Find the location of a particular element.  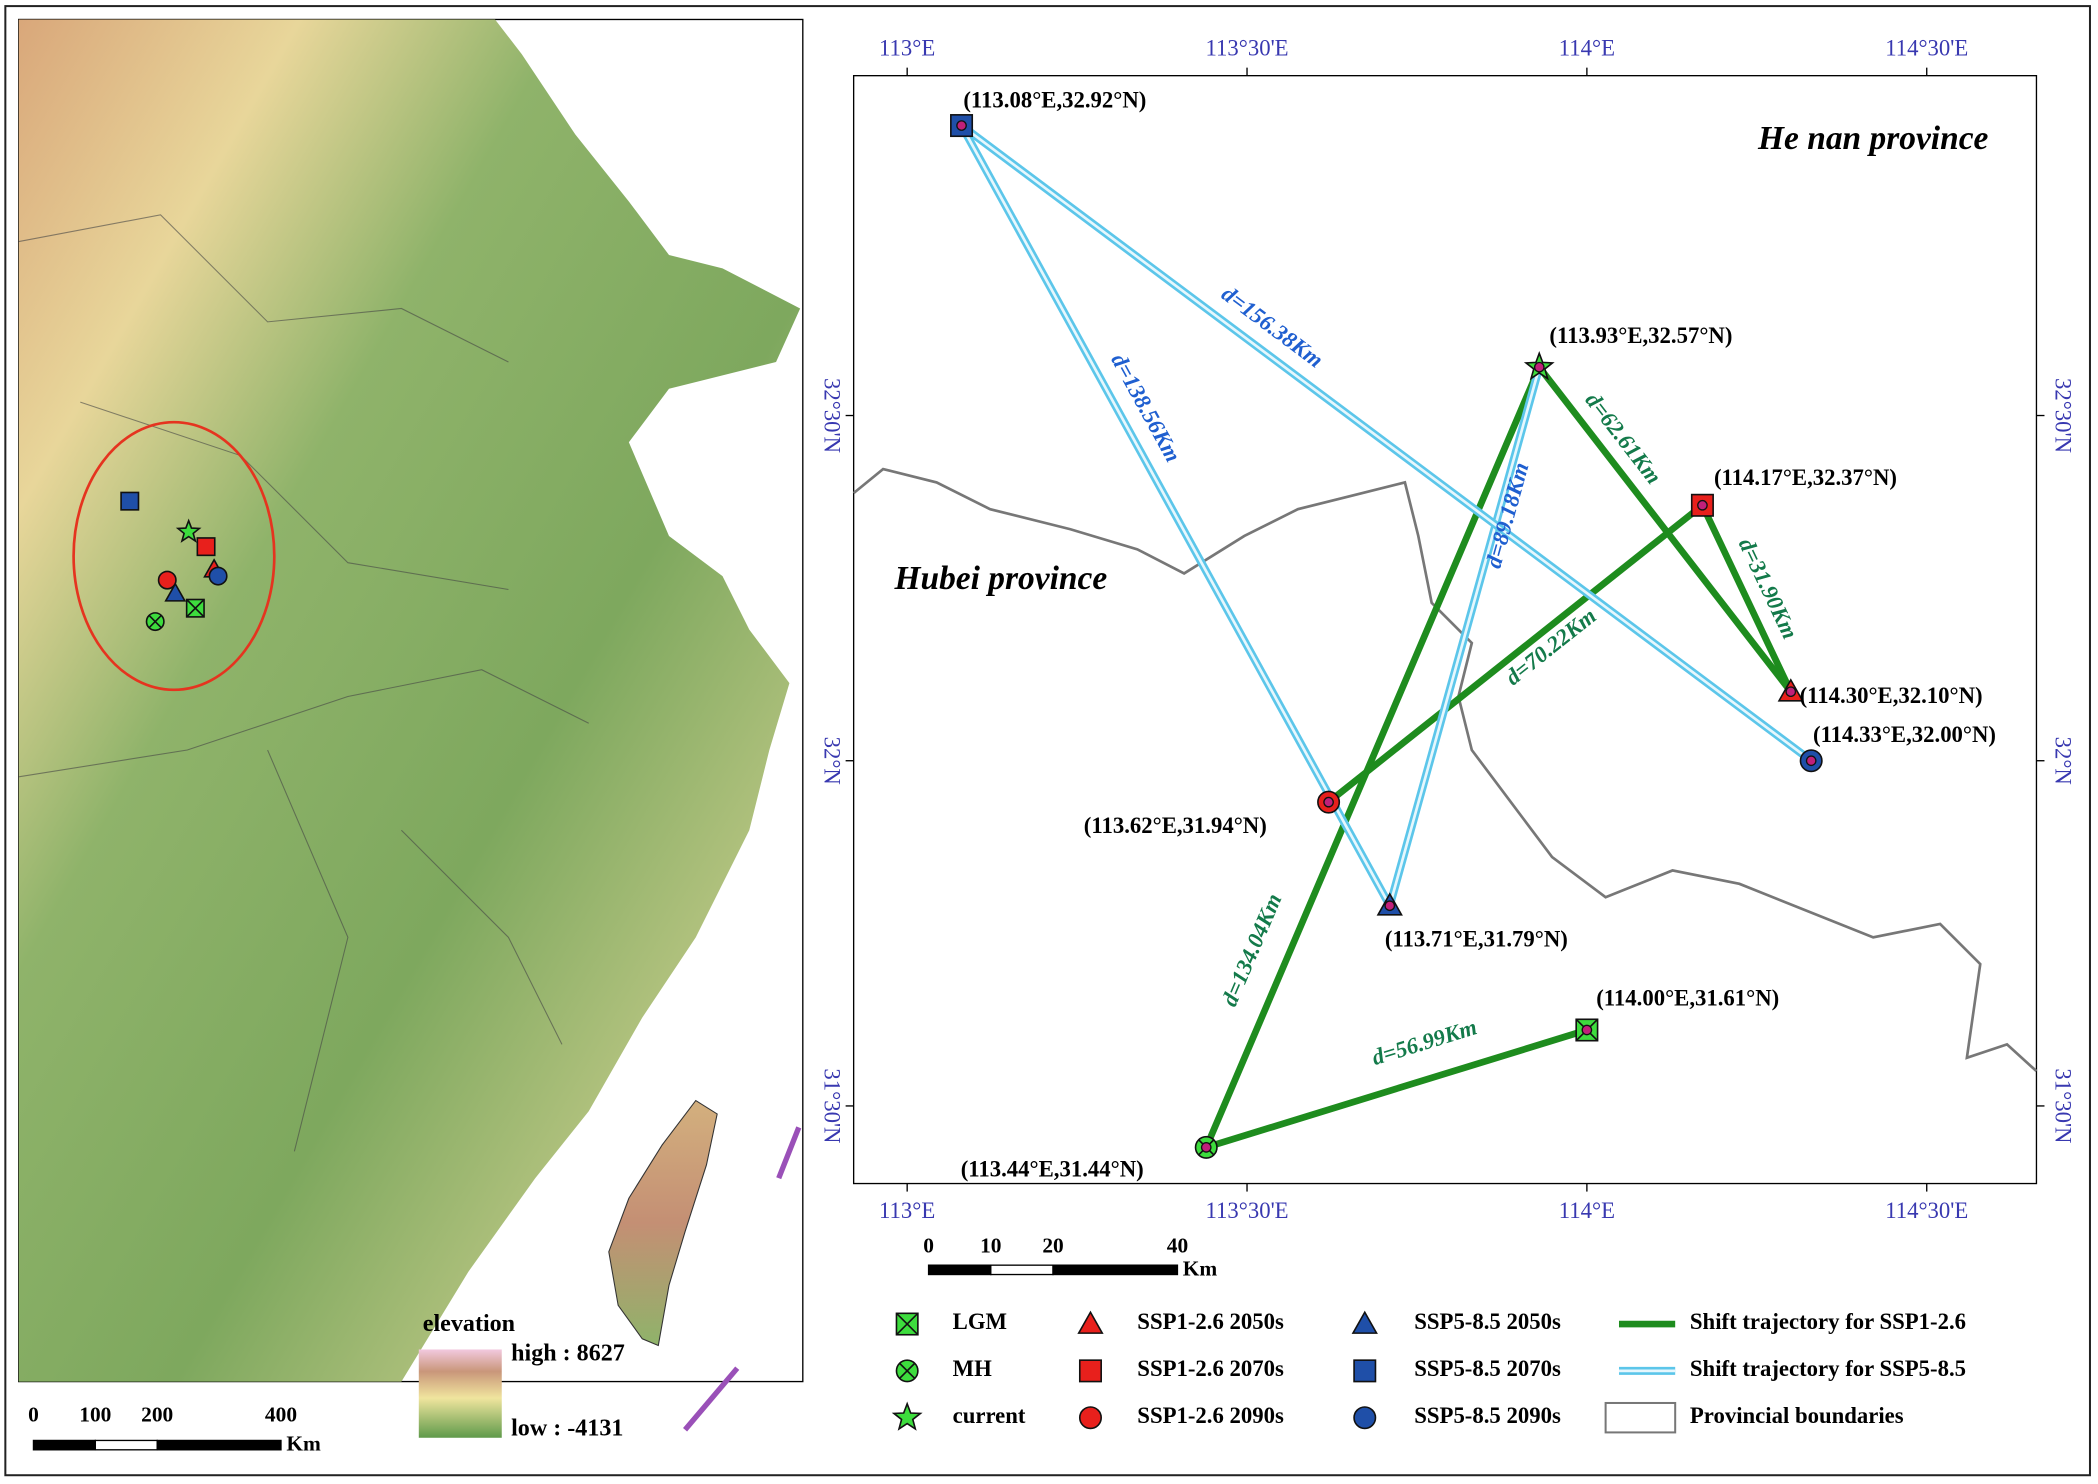

region-label: Hubei province is located at coordinates (1000, 578).